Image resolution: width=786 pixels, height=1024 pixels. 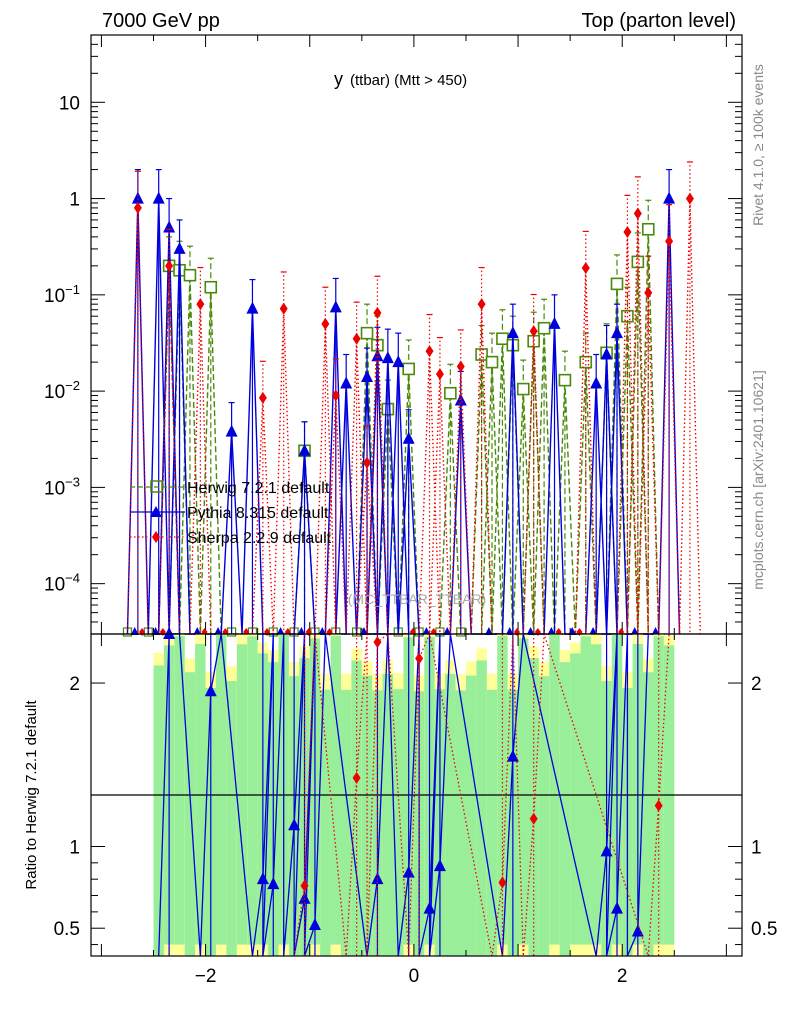 What do you see at coordinates (658, 21) in the screenshot?
I see `process-label: Top (parton level)` at bounding box center [658, 21].